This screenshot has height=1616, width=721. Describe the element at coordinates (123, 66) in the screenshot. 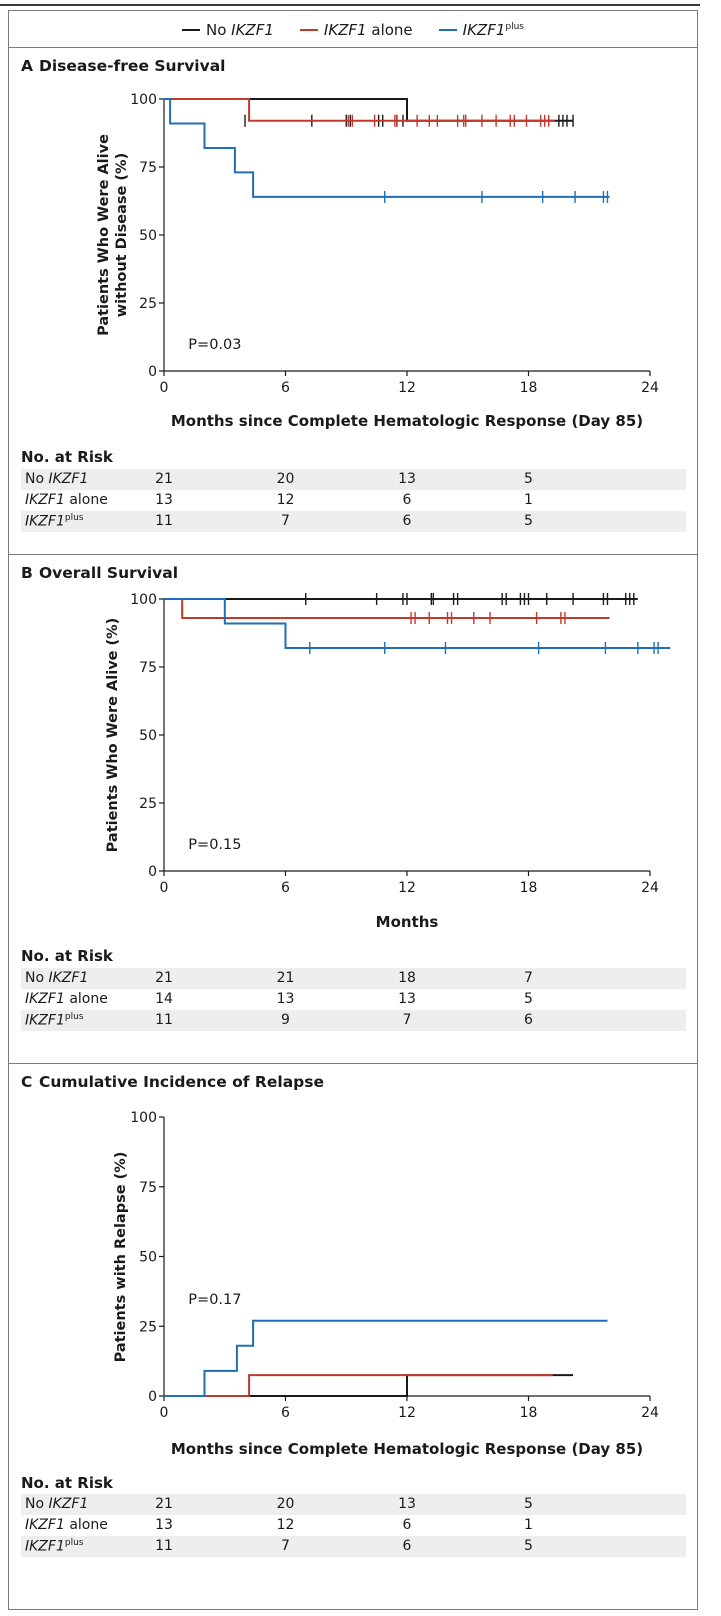

I see `panel-title-a: A Disease-free Survival` at that location.